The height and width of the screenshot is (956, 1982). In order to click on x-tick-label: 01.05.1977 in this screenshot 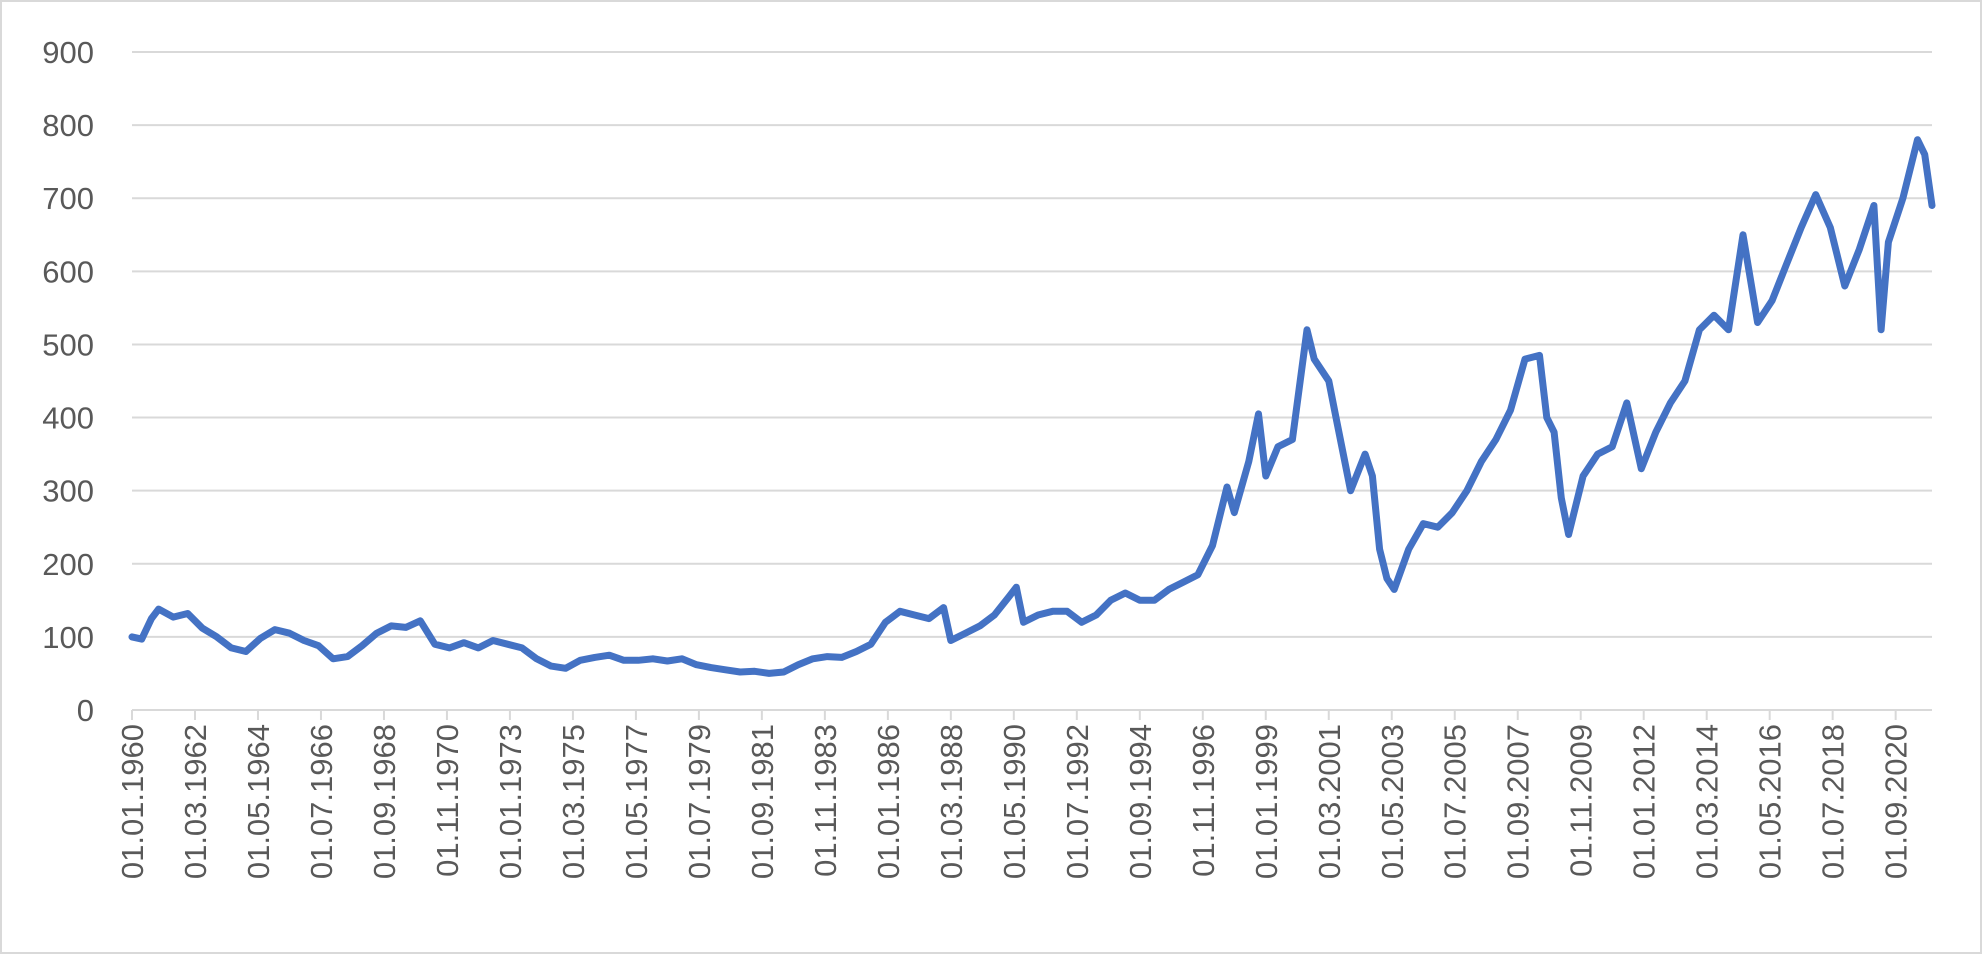, I will do `click(636, 801)`.